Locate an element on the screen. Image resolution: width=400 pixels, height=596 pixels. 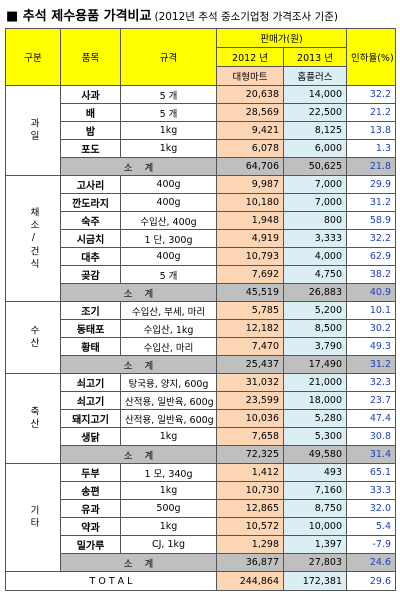
item-row: 황태 수입산, 마리 7,470 3,790 49.3 is located at coordinates (201, 346).